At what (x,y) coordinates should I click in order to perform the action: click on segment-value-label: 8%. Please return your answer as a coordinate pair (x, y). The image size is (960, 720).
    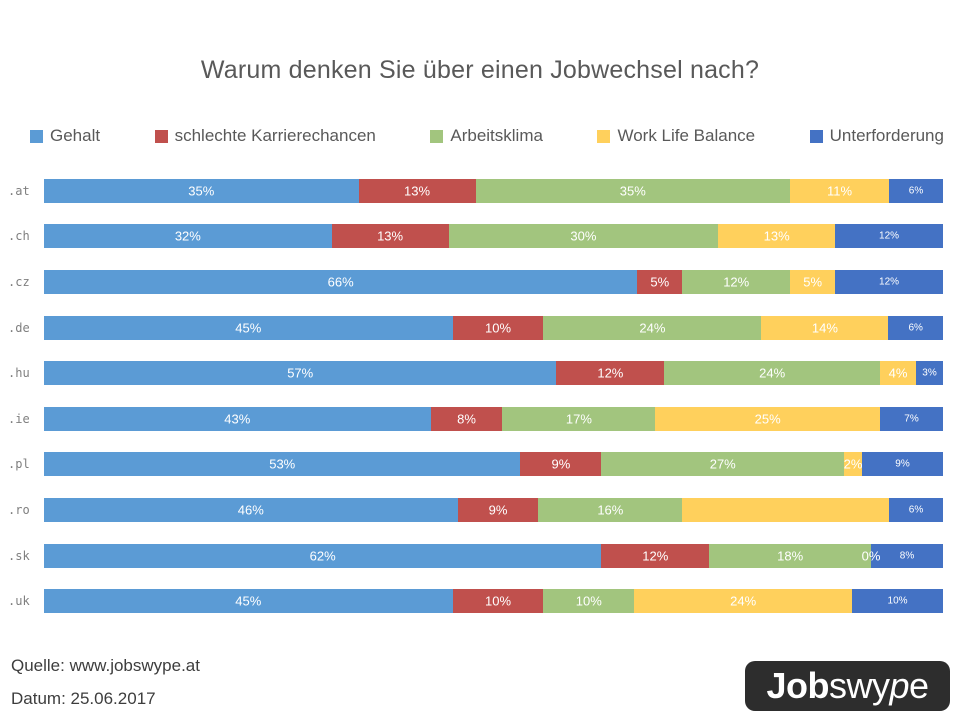
    Looking at the image, I should click on (466, 419).